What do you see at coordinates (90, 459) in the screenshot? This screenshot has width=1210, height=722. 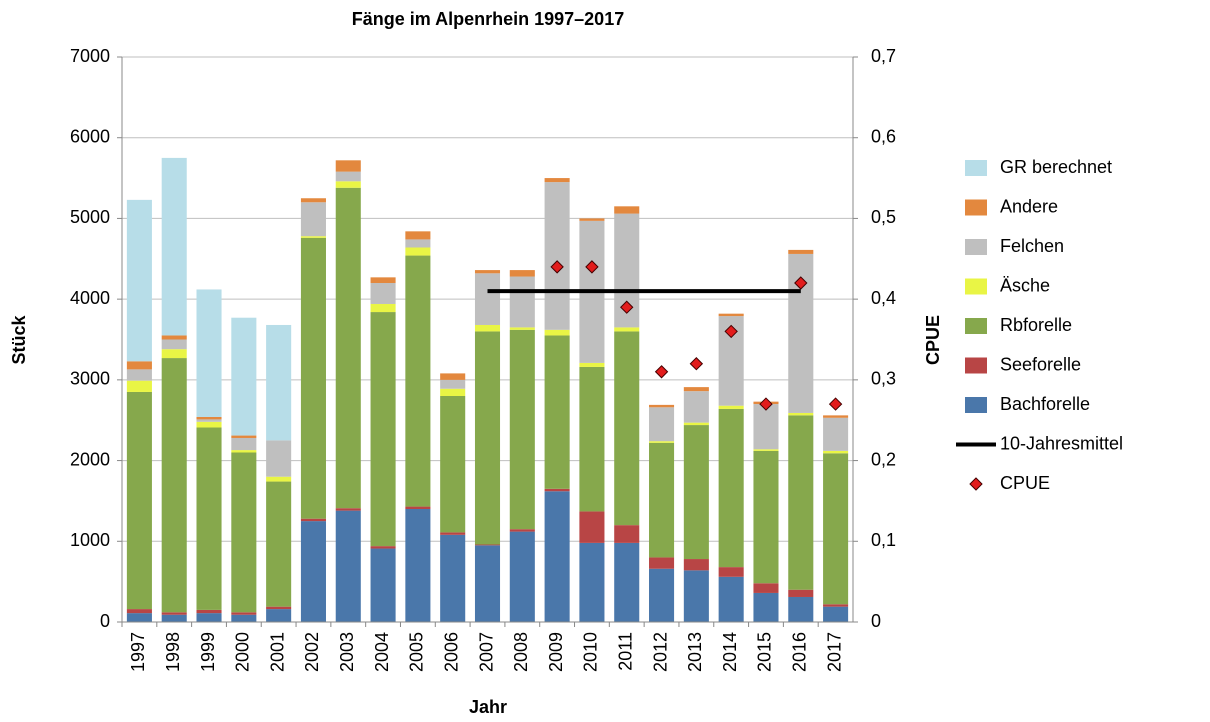 I see `y-tick-label: 2000` at bounding box center [90, 459].